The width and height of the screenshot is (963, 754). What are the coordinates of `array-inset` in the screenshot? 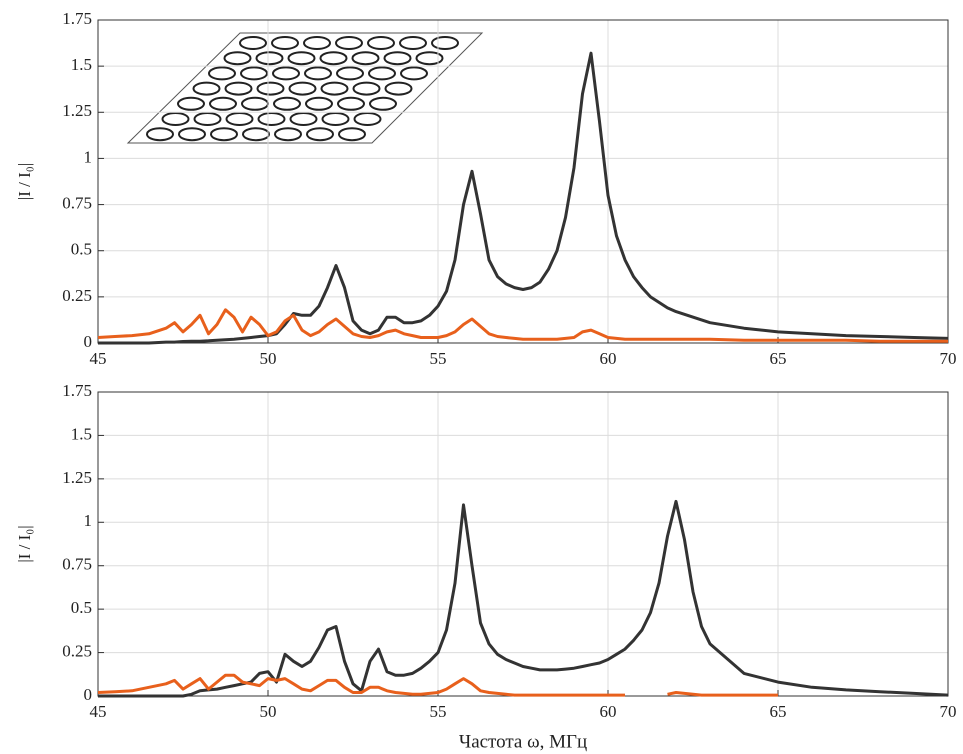 It's located at (305, 88).